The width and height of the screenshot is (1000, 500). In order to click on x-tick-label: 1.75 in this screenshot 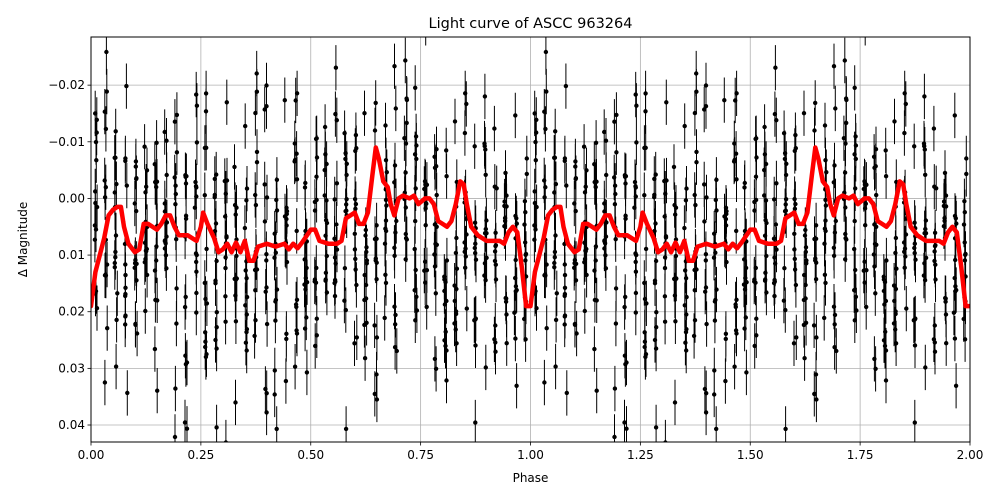, I will do `click(860, 455)`.